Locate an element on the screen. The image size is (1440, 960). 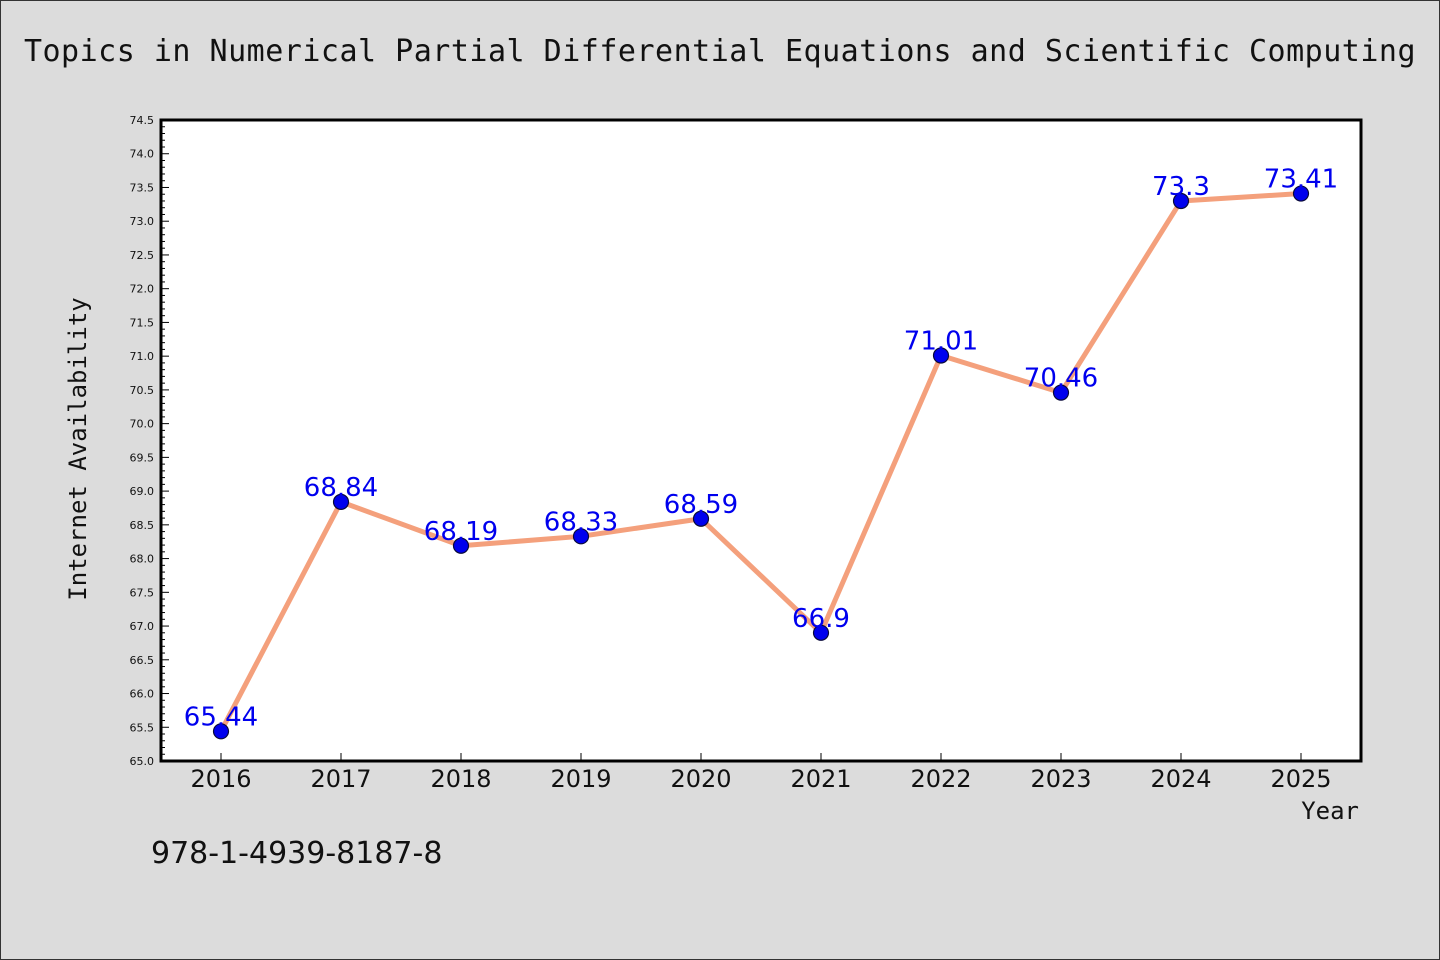
x-tick-label: 2025 is located at coordinates (1300, 779).